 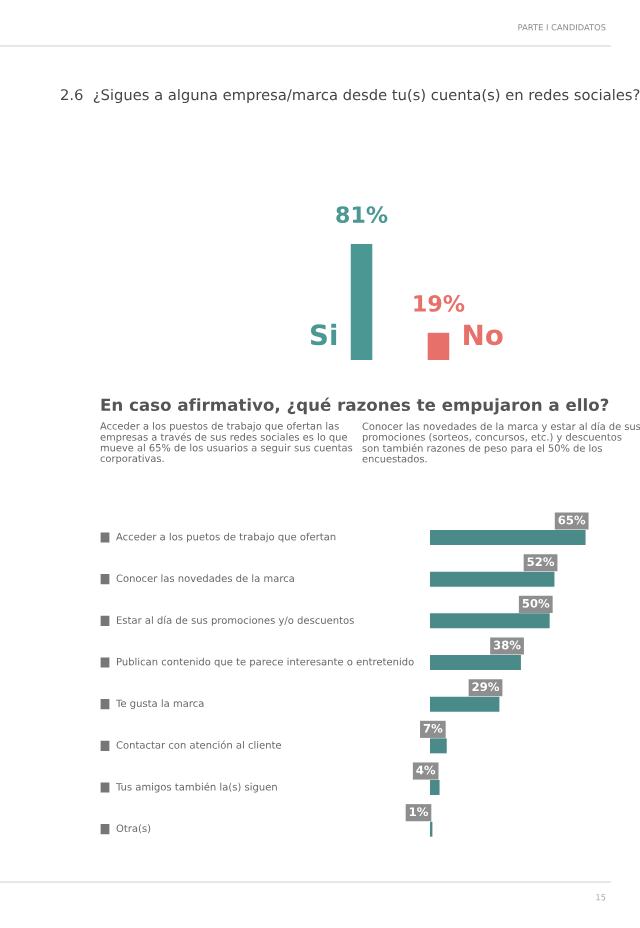 I want to click on x-tick-label: Si, so click(x=323, y=334).